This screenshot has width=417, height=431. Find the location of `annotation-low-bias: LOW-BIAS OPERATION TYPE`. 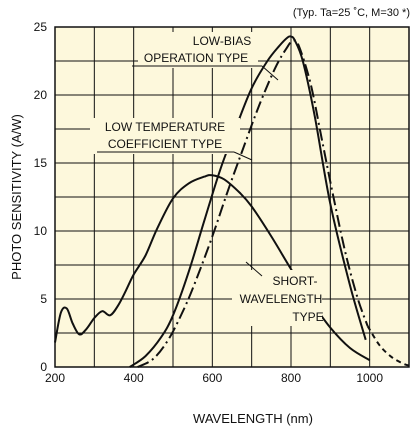

annotation-low-bias: LOW-BIAS OPERATION TYPE is located at coordinates (205, 56).